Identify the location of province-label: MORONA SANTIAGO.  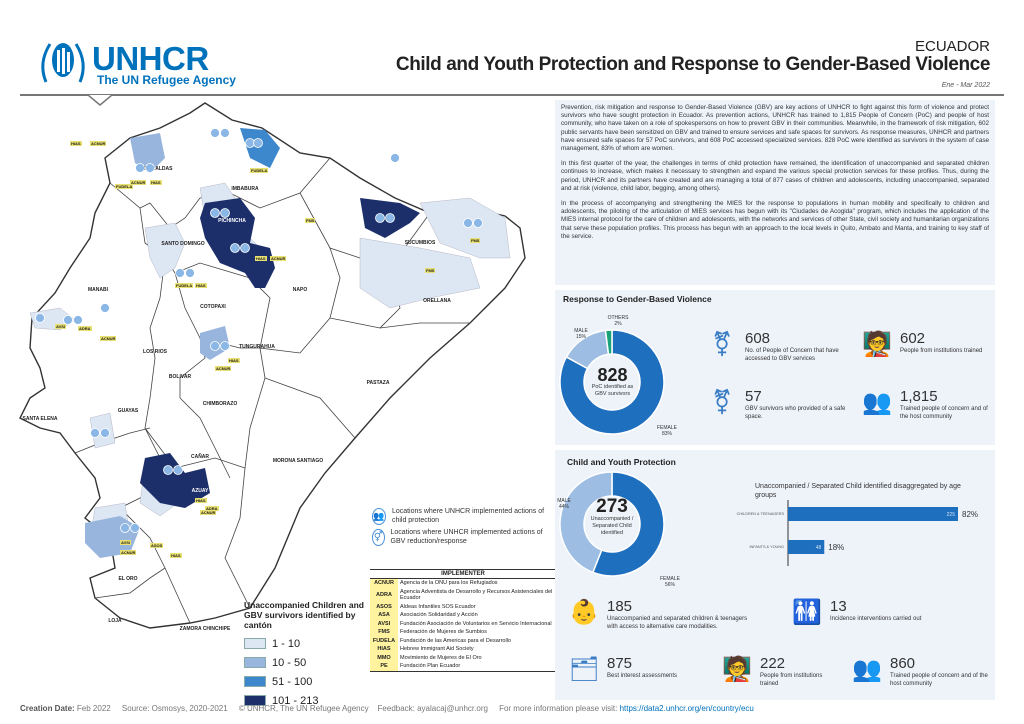
(298, 461).